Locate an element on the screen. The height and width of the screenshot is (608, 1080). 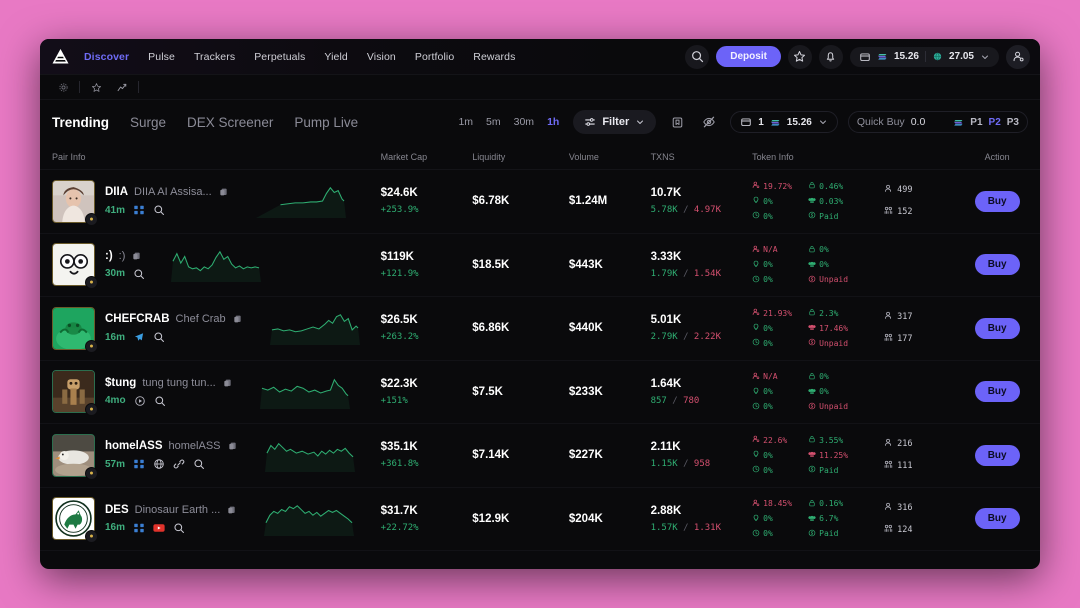
table-row: ● DES Dinosaur Earth ... 16m is located at coordinates (540, 519).